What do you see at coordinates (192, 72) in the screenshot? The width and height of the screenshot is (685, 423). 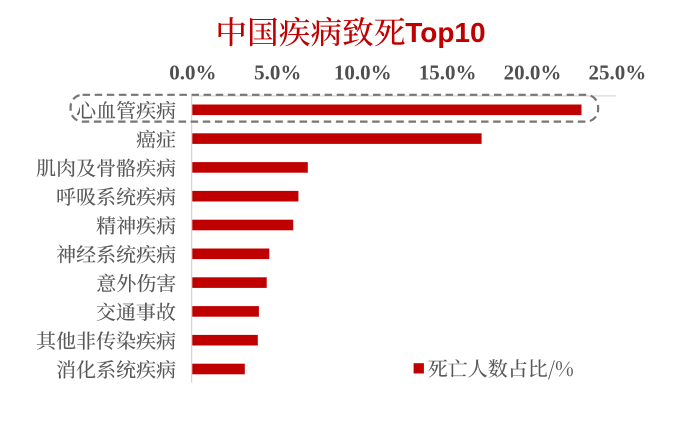 I see `svg-text: 0.0%` at bounding box center [192, 72].